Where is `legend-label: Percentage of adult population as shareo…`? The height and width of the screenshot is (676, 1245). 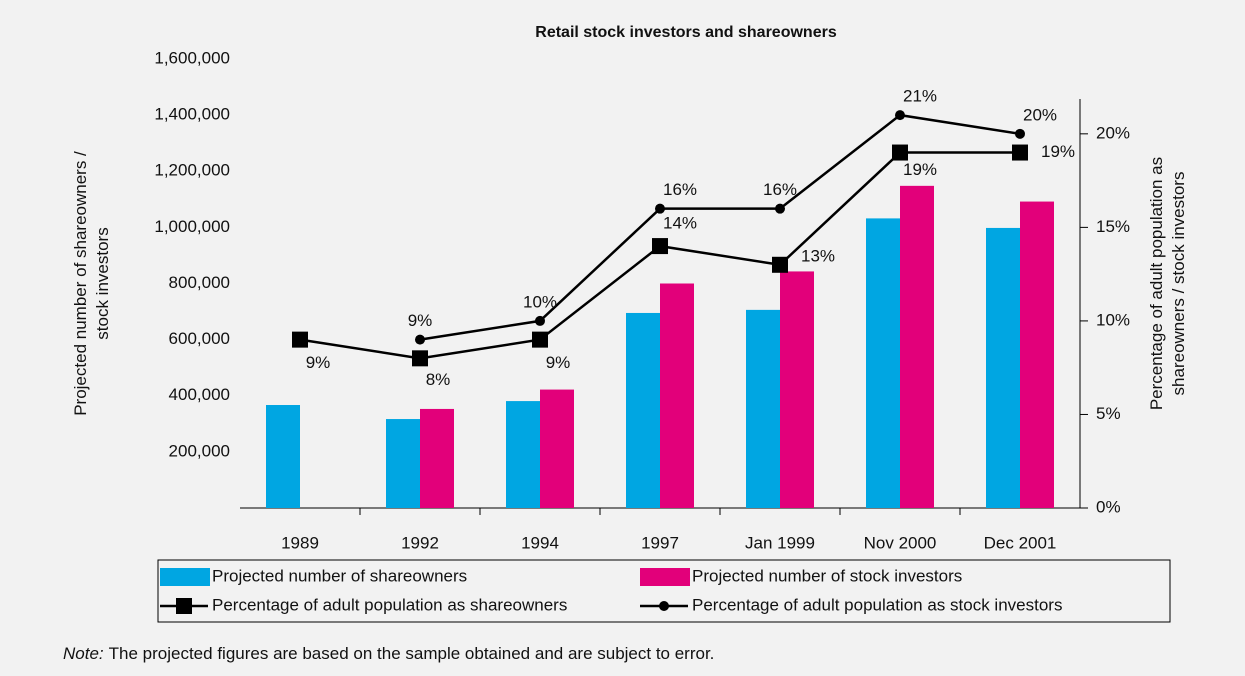
legend-label: Percentage of adult population as shareo… is located at coordinates (389, 604).